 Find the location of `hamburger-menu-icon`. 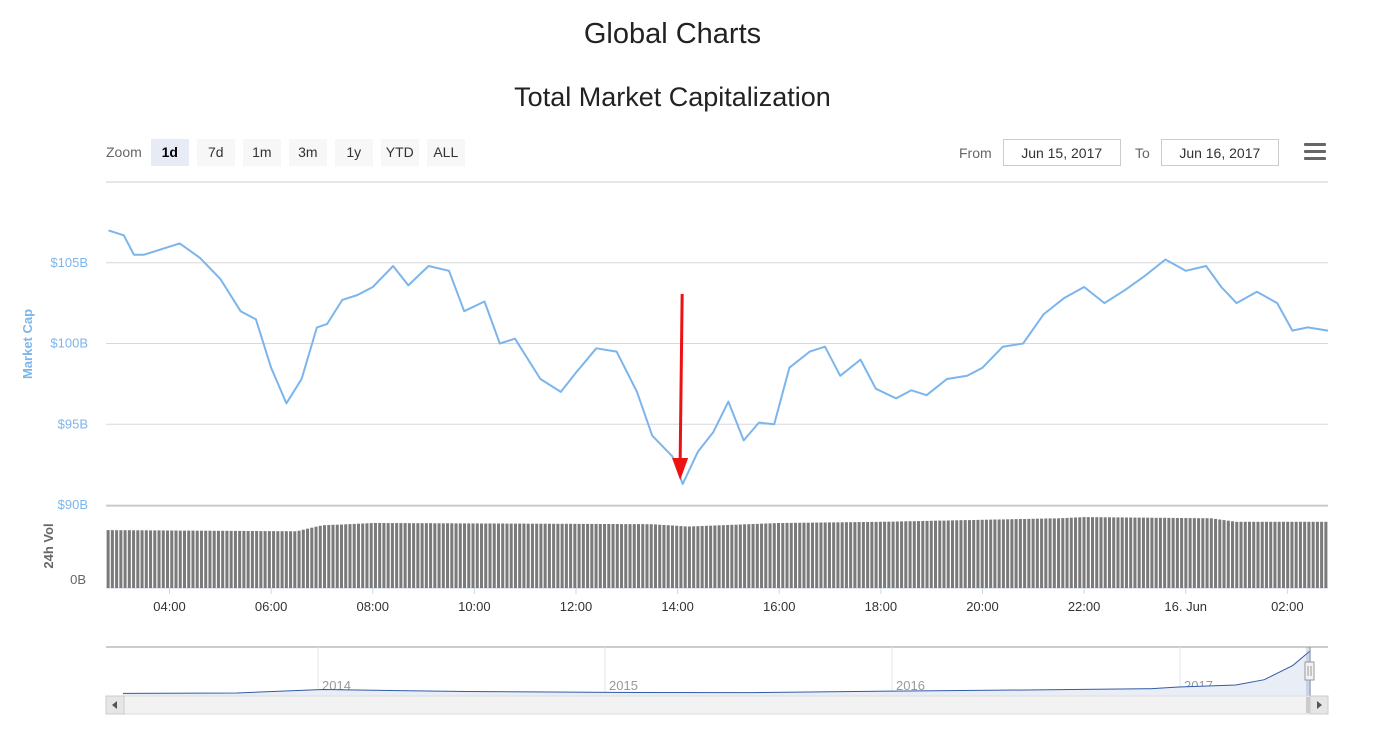

hamburger-menu-icon is located at coordinates (1315, 152).